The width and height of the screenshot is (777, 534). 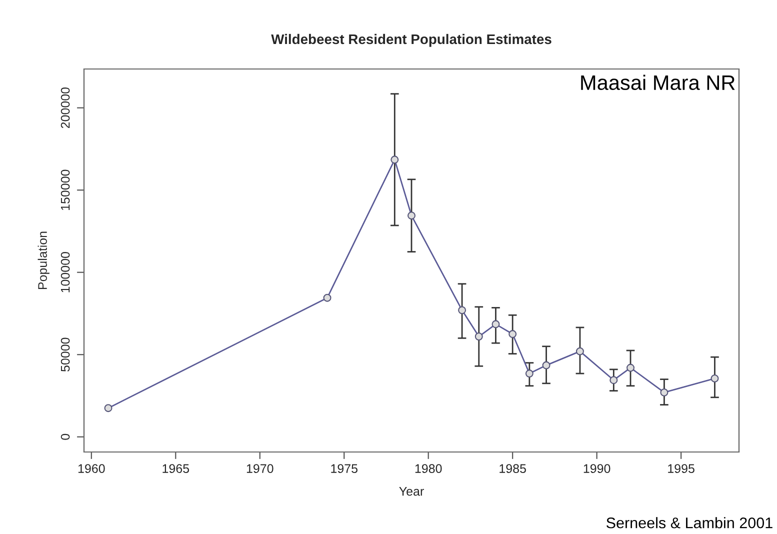 I want to click on x-tick-label: 1965, so click(x=176, y=468).